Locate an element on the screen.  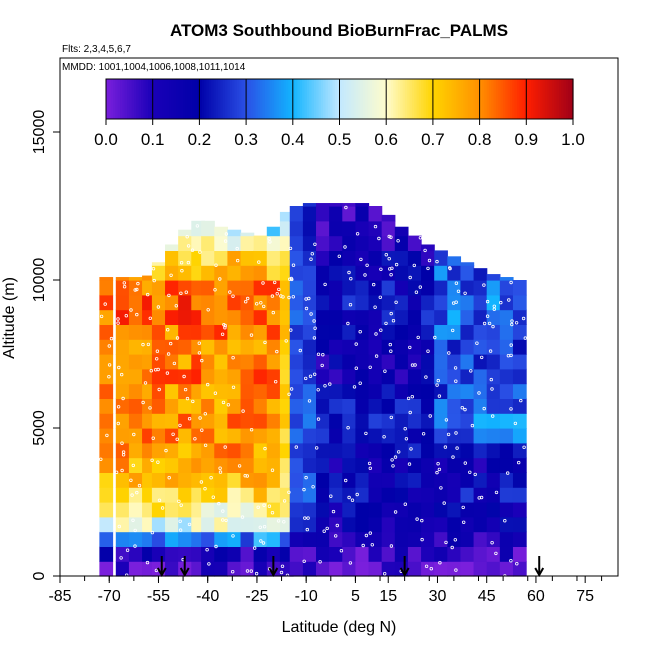
colorbar-tick-label: 0.7 is located at coordinates (433, 139).